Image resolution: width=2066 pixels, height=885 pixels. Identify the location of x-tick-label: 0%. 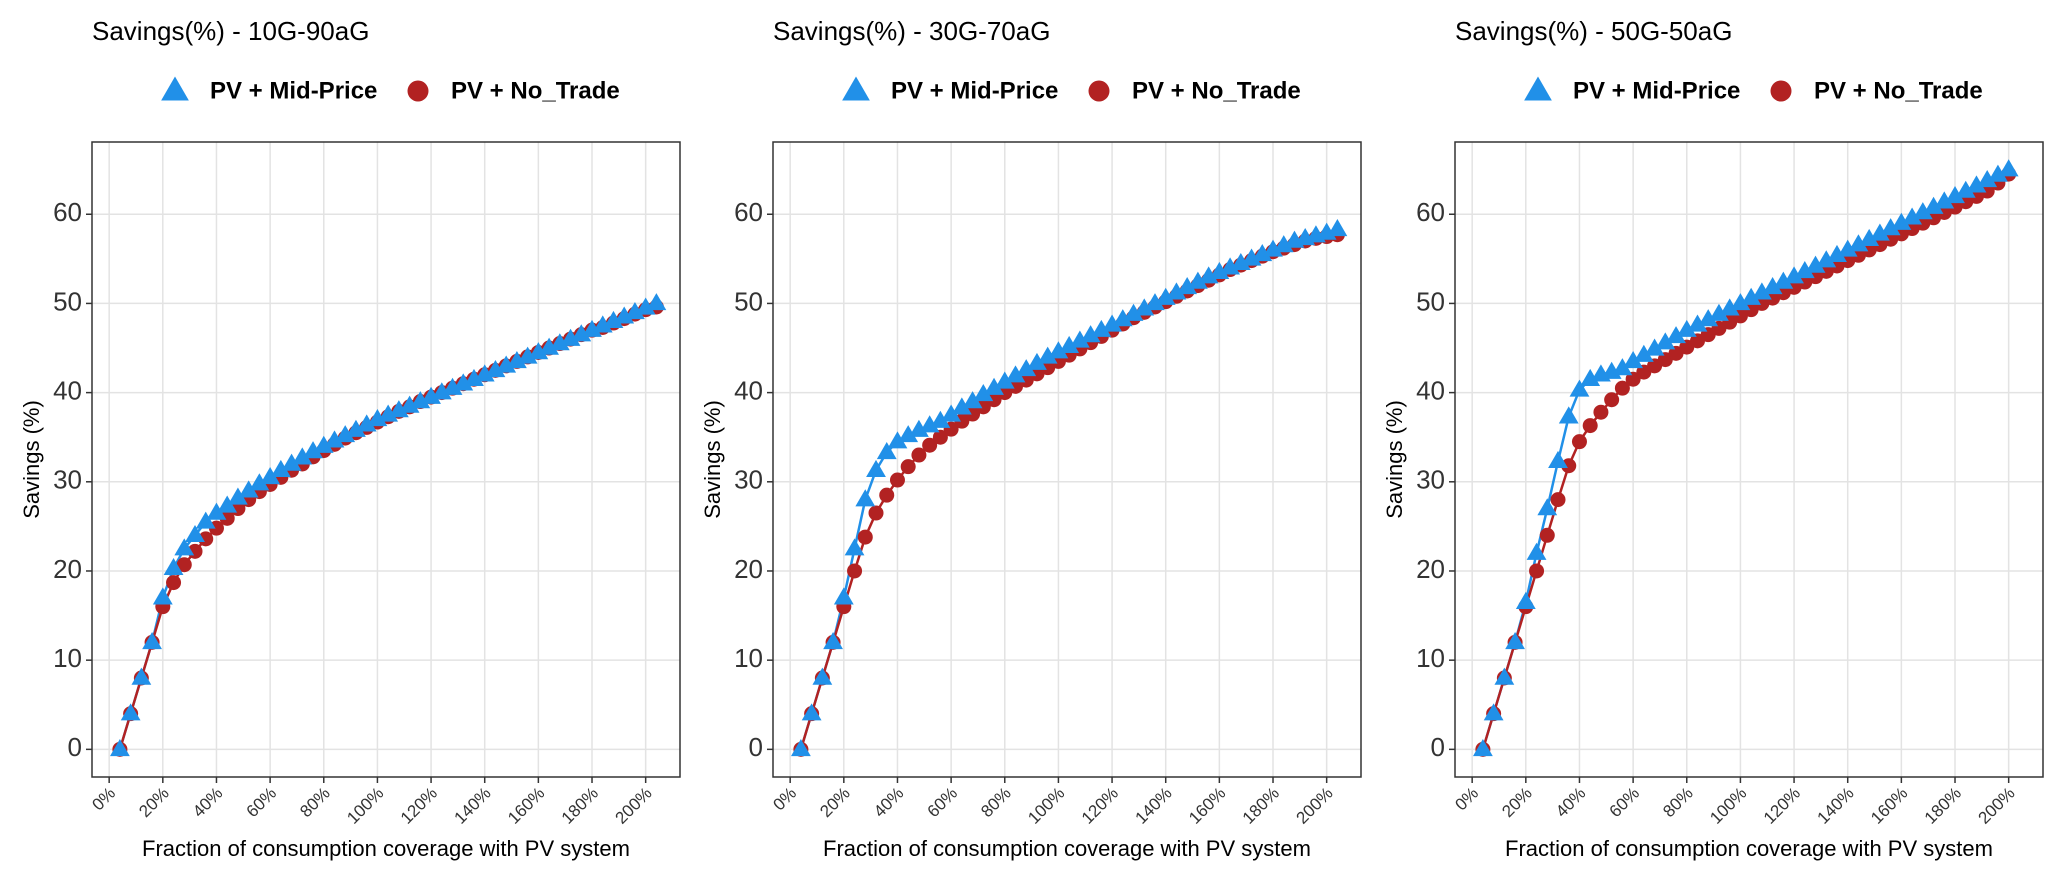
(1466, 799).